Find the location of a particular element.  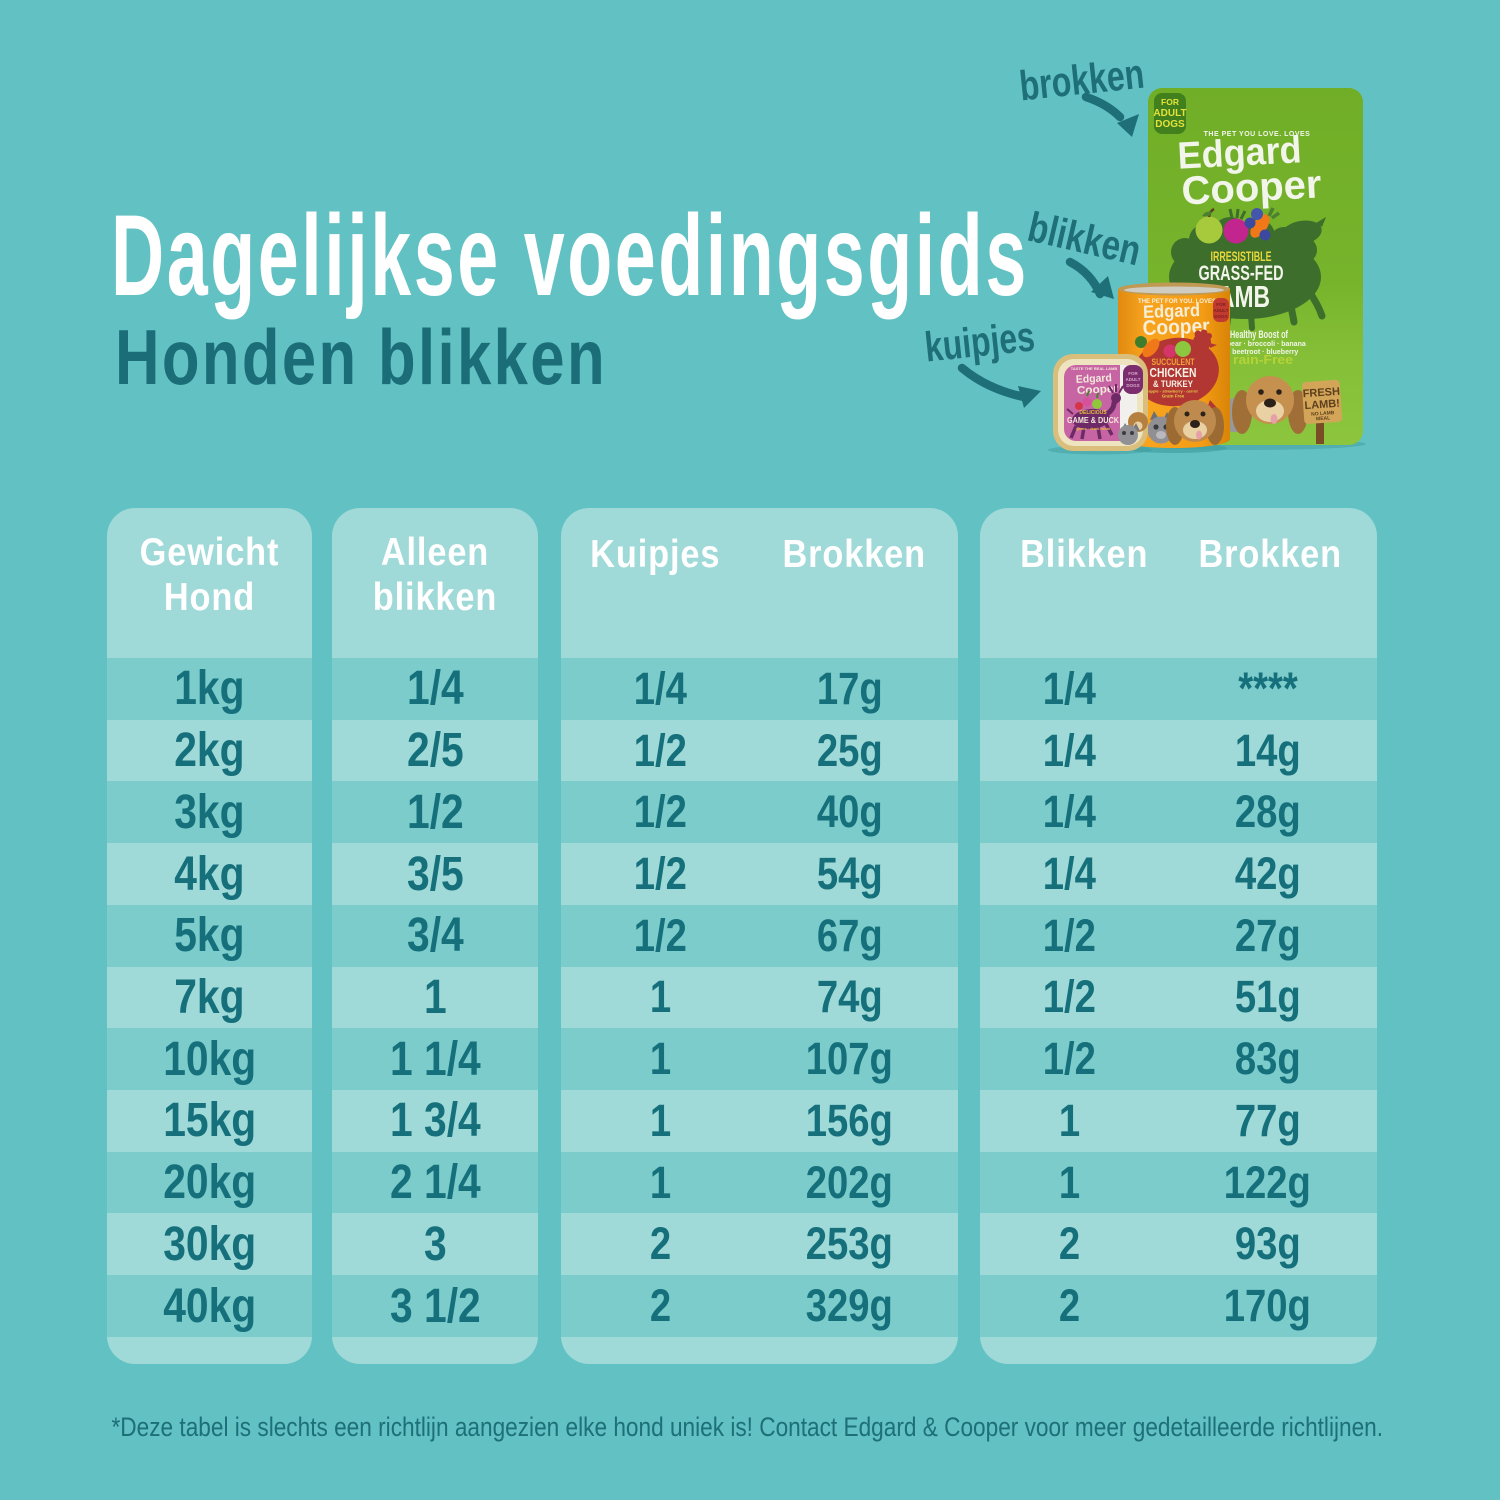

svg-text: THE PET FOR YOU. LOVES is located at coordinates (1177, 302).